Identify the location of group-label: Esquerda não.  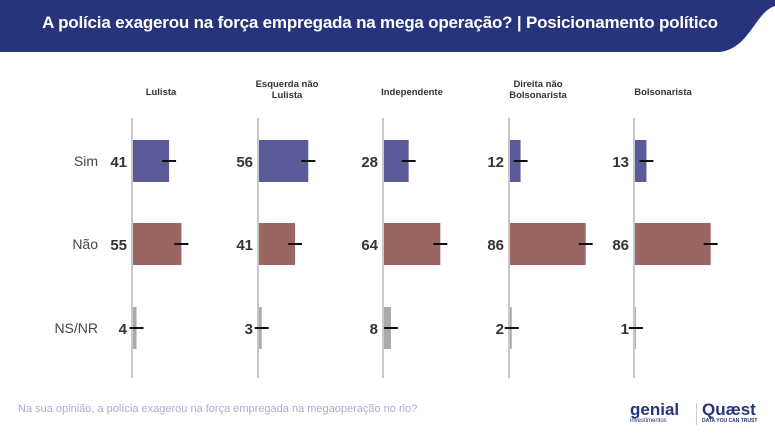
(287, 84).